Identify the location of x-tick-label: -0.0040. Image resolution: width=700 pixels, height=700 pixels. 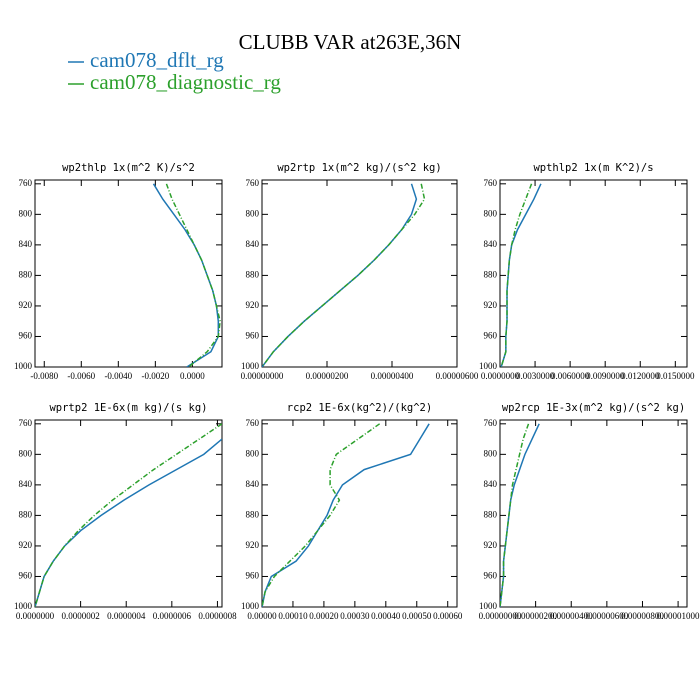
(118, 376).